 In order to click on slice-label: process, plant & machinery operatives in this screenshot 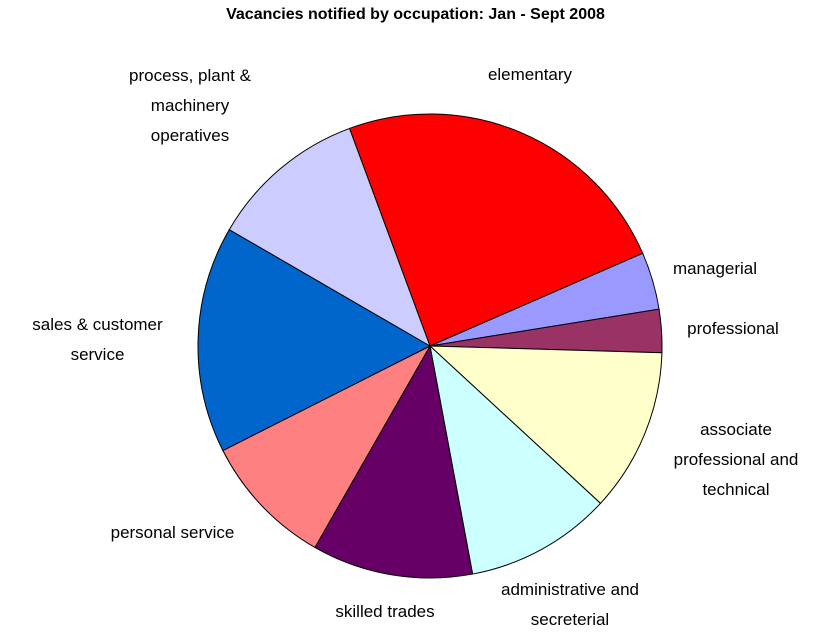, I will do `click(190, 105)`.